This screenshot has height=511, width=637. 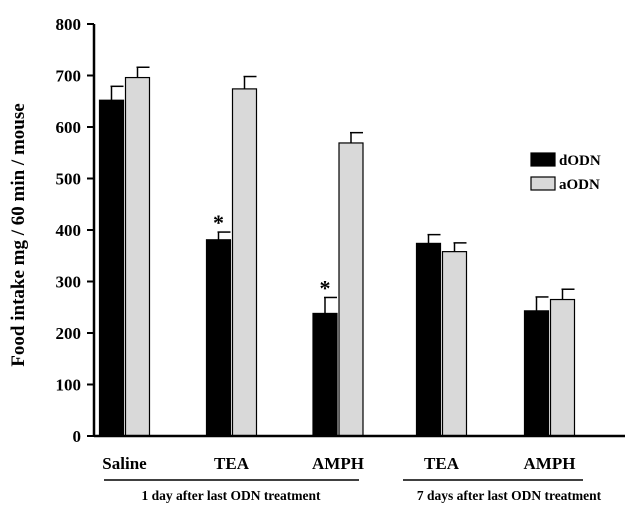 What do you see at coordinates (543, 159) in the screenshot?
I see `legend-swatch-dODN` at bounding box center [543, 159].